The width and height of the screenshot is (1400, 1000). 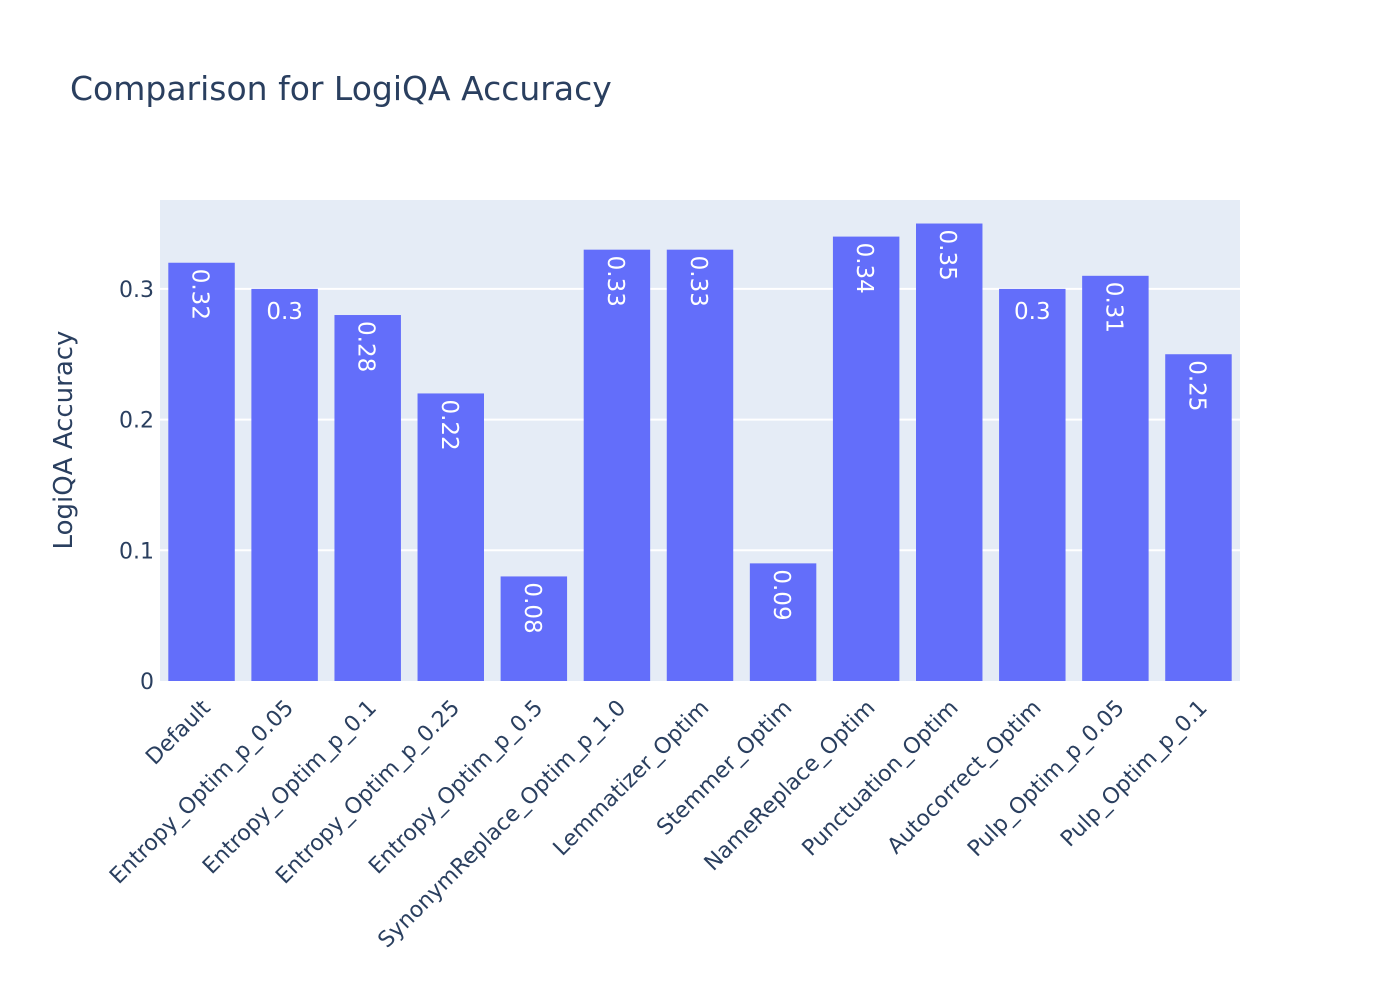 I want to click on bar-value-label: 0.22, so click(x=449, y=424).